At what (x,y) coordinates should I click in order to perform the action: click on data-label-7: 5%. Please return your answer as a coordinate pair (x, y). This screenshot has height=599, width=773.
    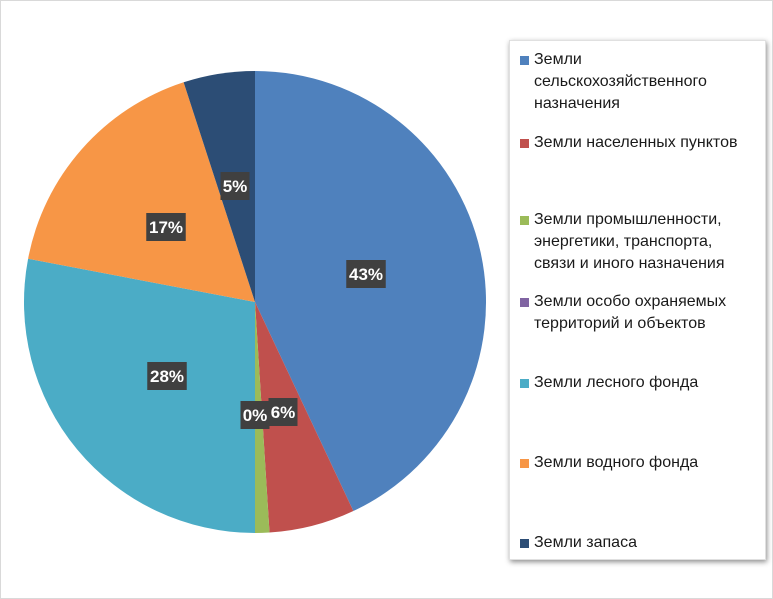
    Looking at the image, I should click on (235, 186).